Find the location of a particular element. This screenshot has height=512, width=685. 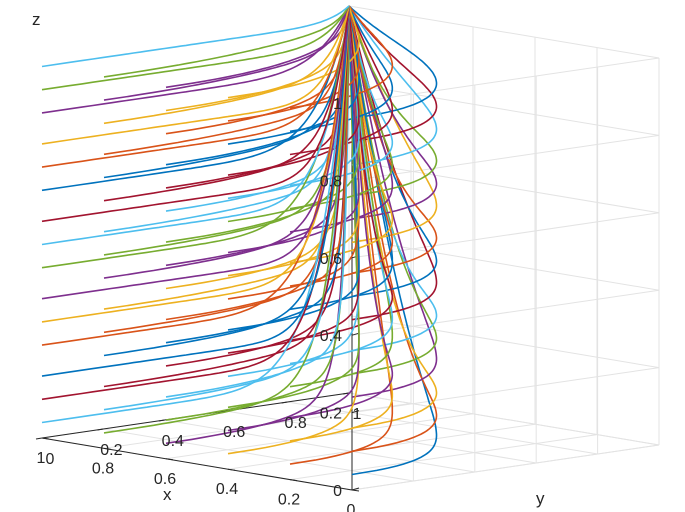

y-tick-label: 0.6 is located at coordinates (234, 432).